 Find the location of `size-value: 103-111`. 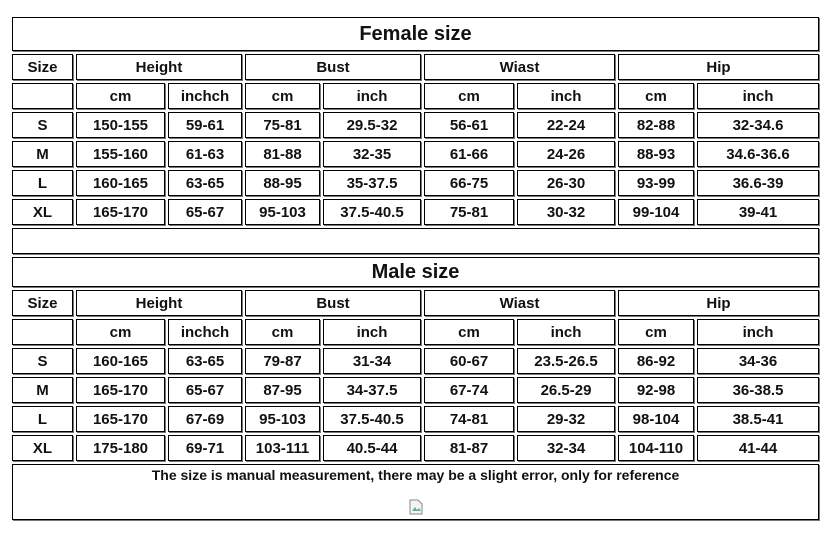

size-value: 103-111 is located at coordinates (282, 448).